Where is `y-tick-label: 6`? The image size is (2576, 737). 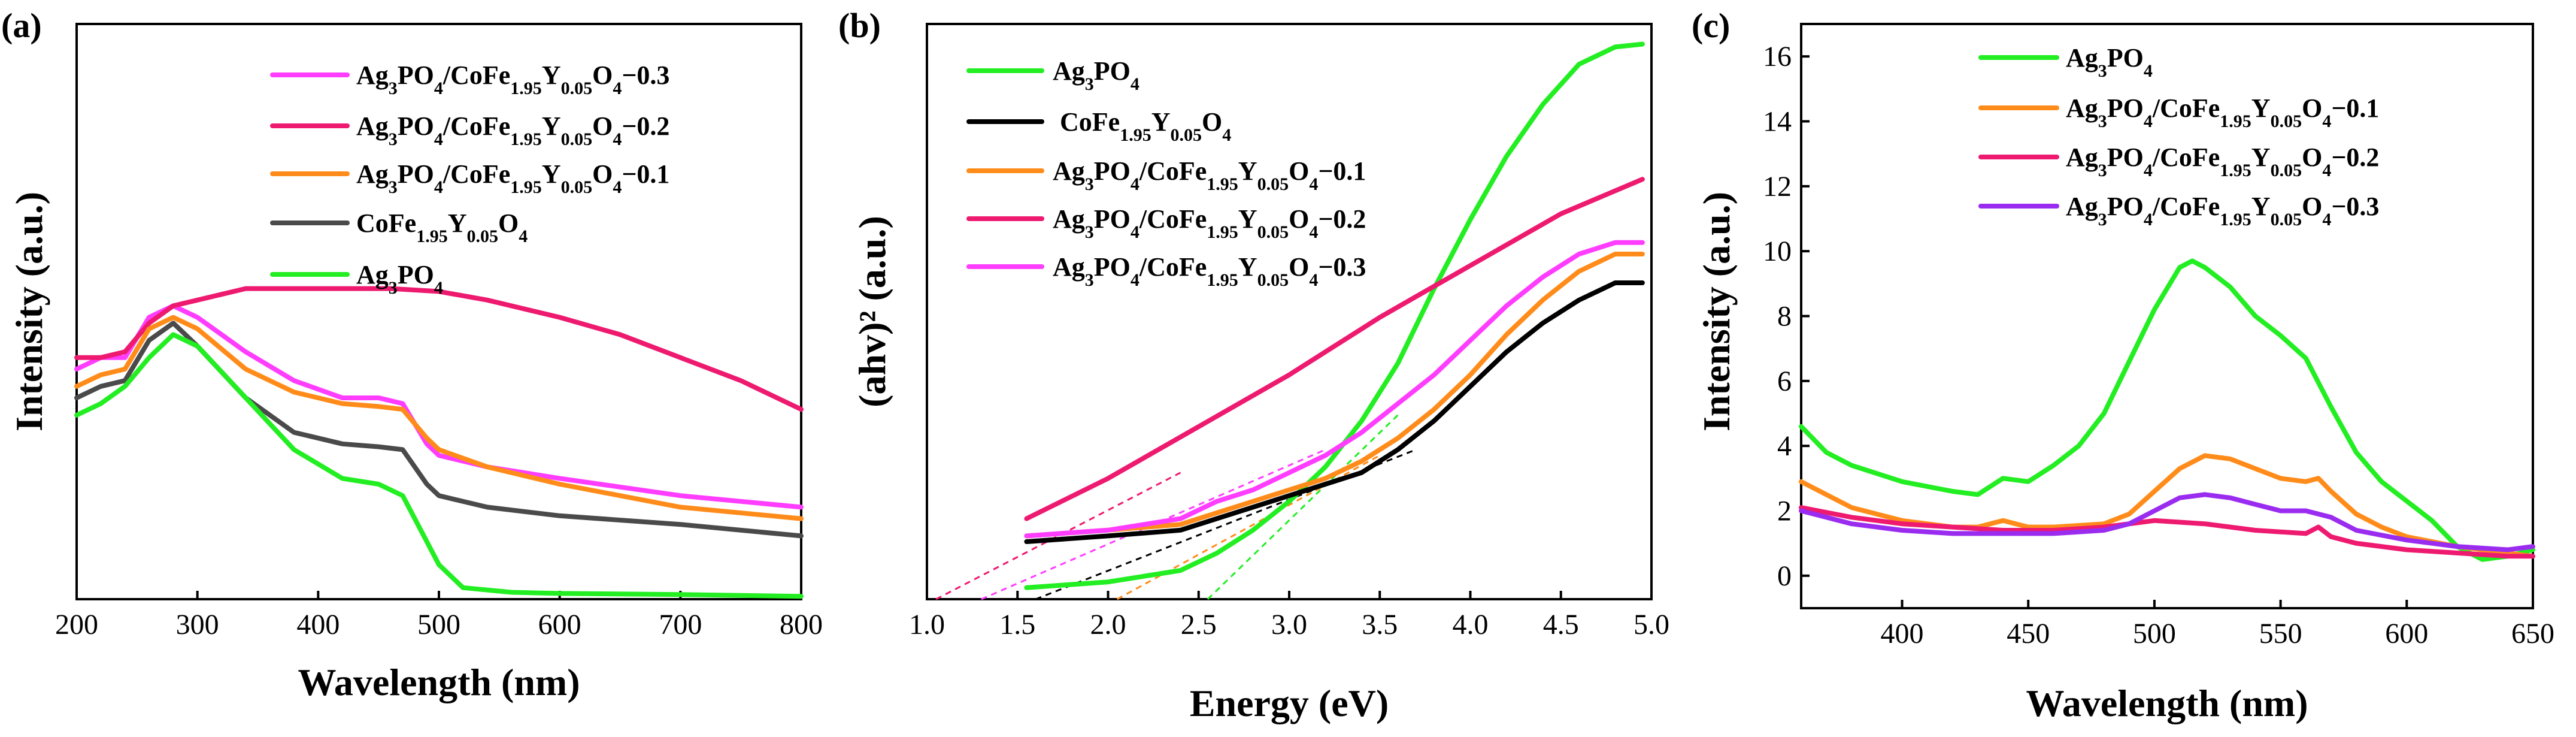
y-tick-label: 6 is located at coordinates (1784, 382).